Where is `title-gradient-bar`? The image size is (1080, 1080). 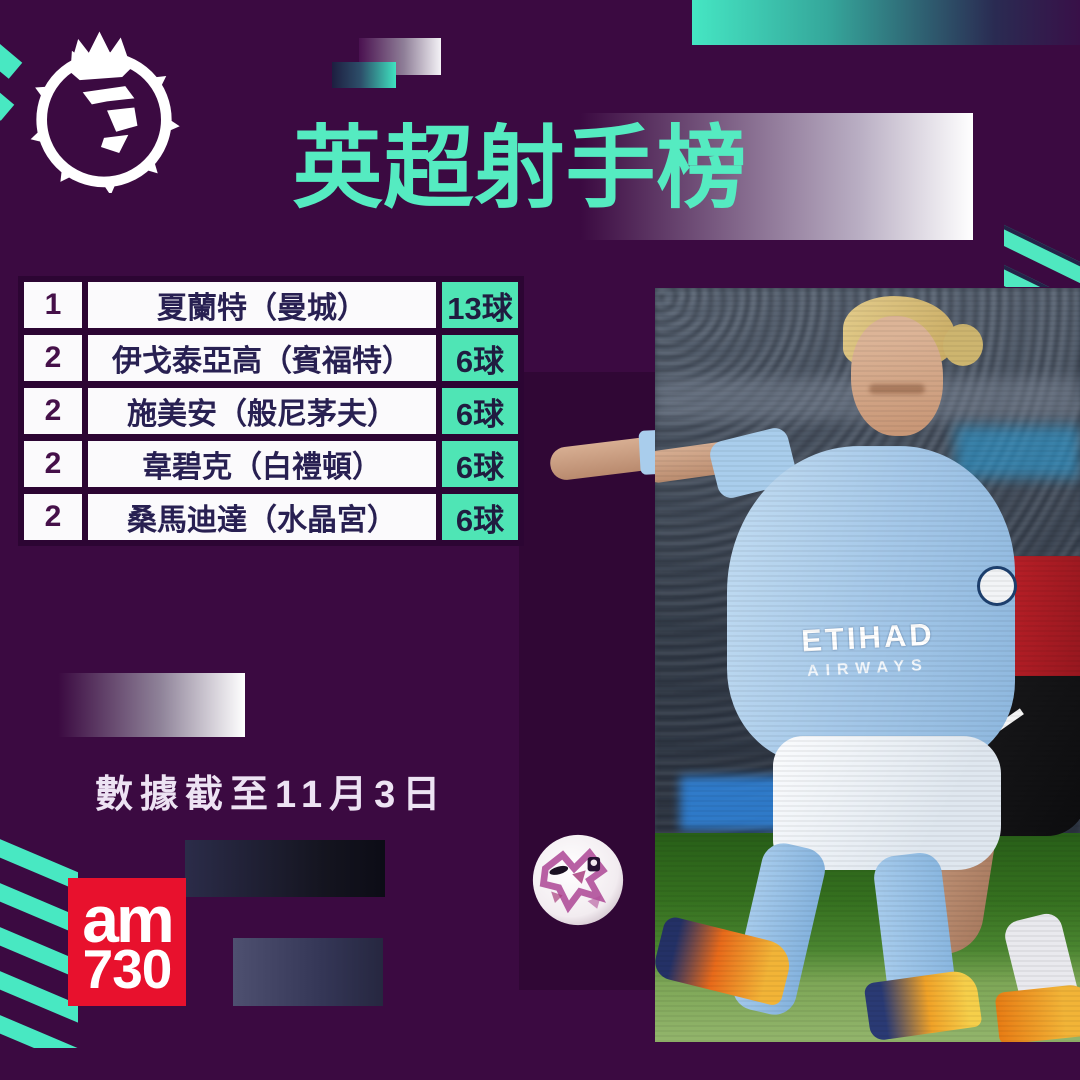 title-gradient-bar is located at coordinates (656, 176).